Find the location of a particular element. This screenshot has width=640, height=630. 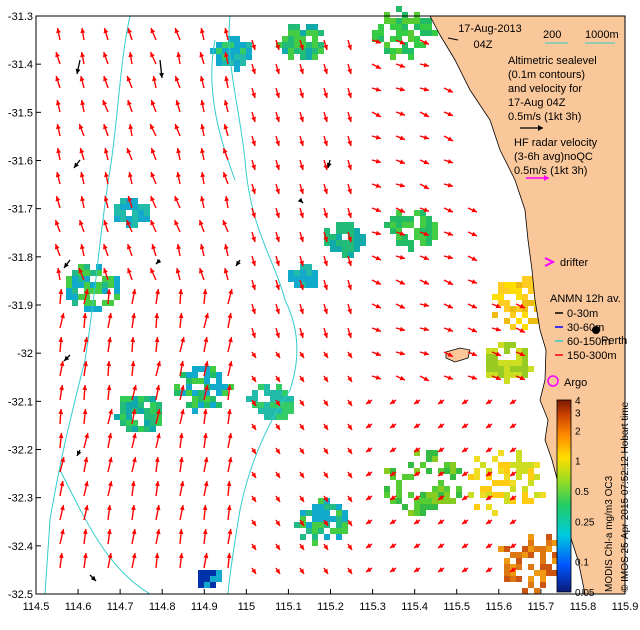

x-tick-label: 114.8 is located at coordinates (162, 607).